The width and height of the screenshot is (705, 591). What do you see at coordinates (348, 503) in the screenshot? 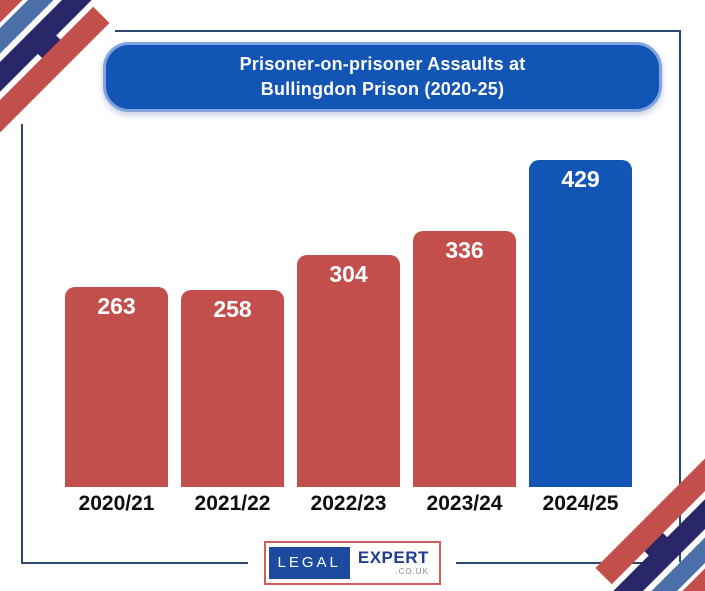
I see `x-axis-label: 2022/23` at bounding box center [348, 503].